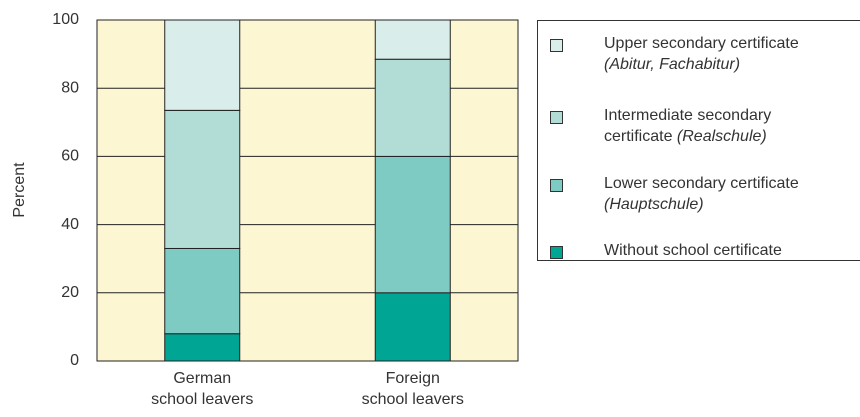 The height and width of the screenshot is (417, 860). Describe the element at coordinates (19, 190) in the screenshot. I see `y-axis-label: Percent` at that location.